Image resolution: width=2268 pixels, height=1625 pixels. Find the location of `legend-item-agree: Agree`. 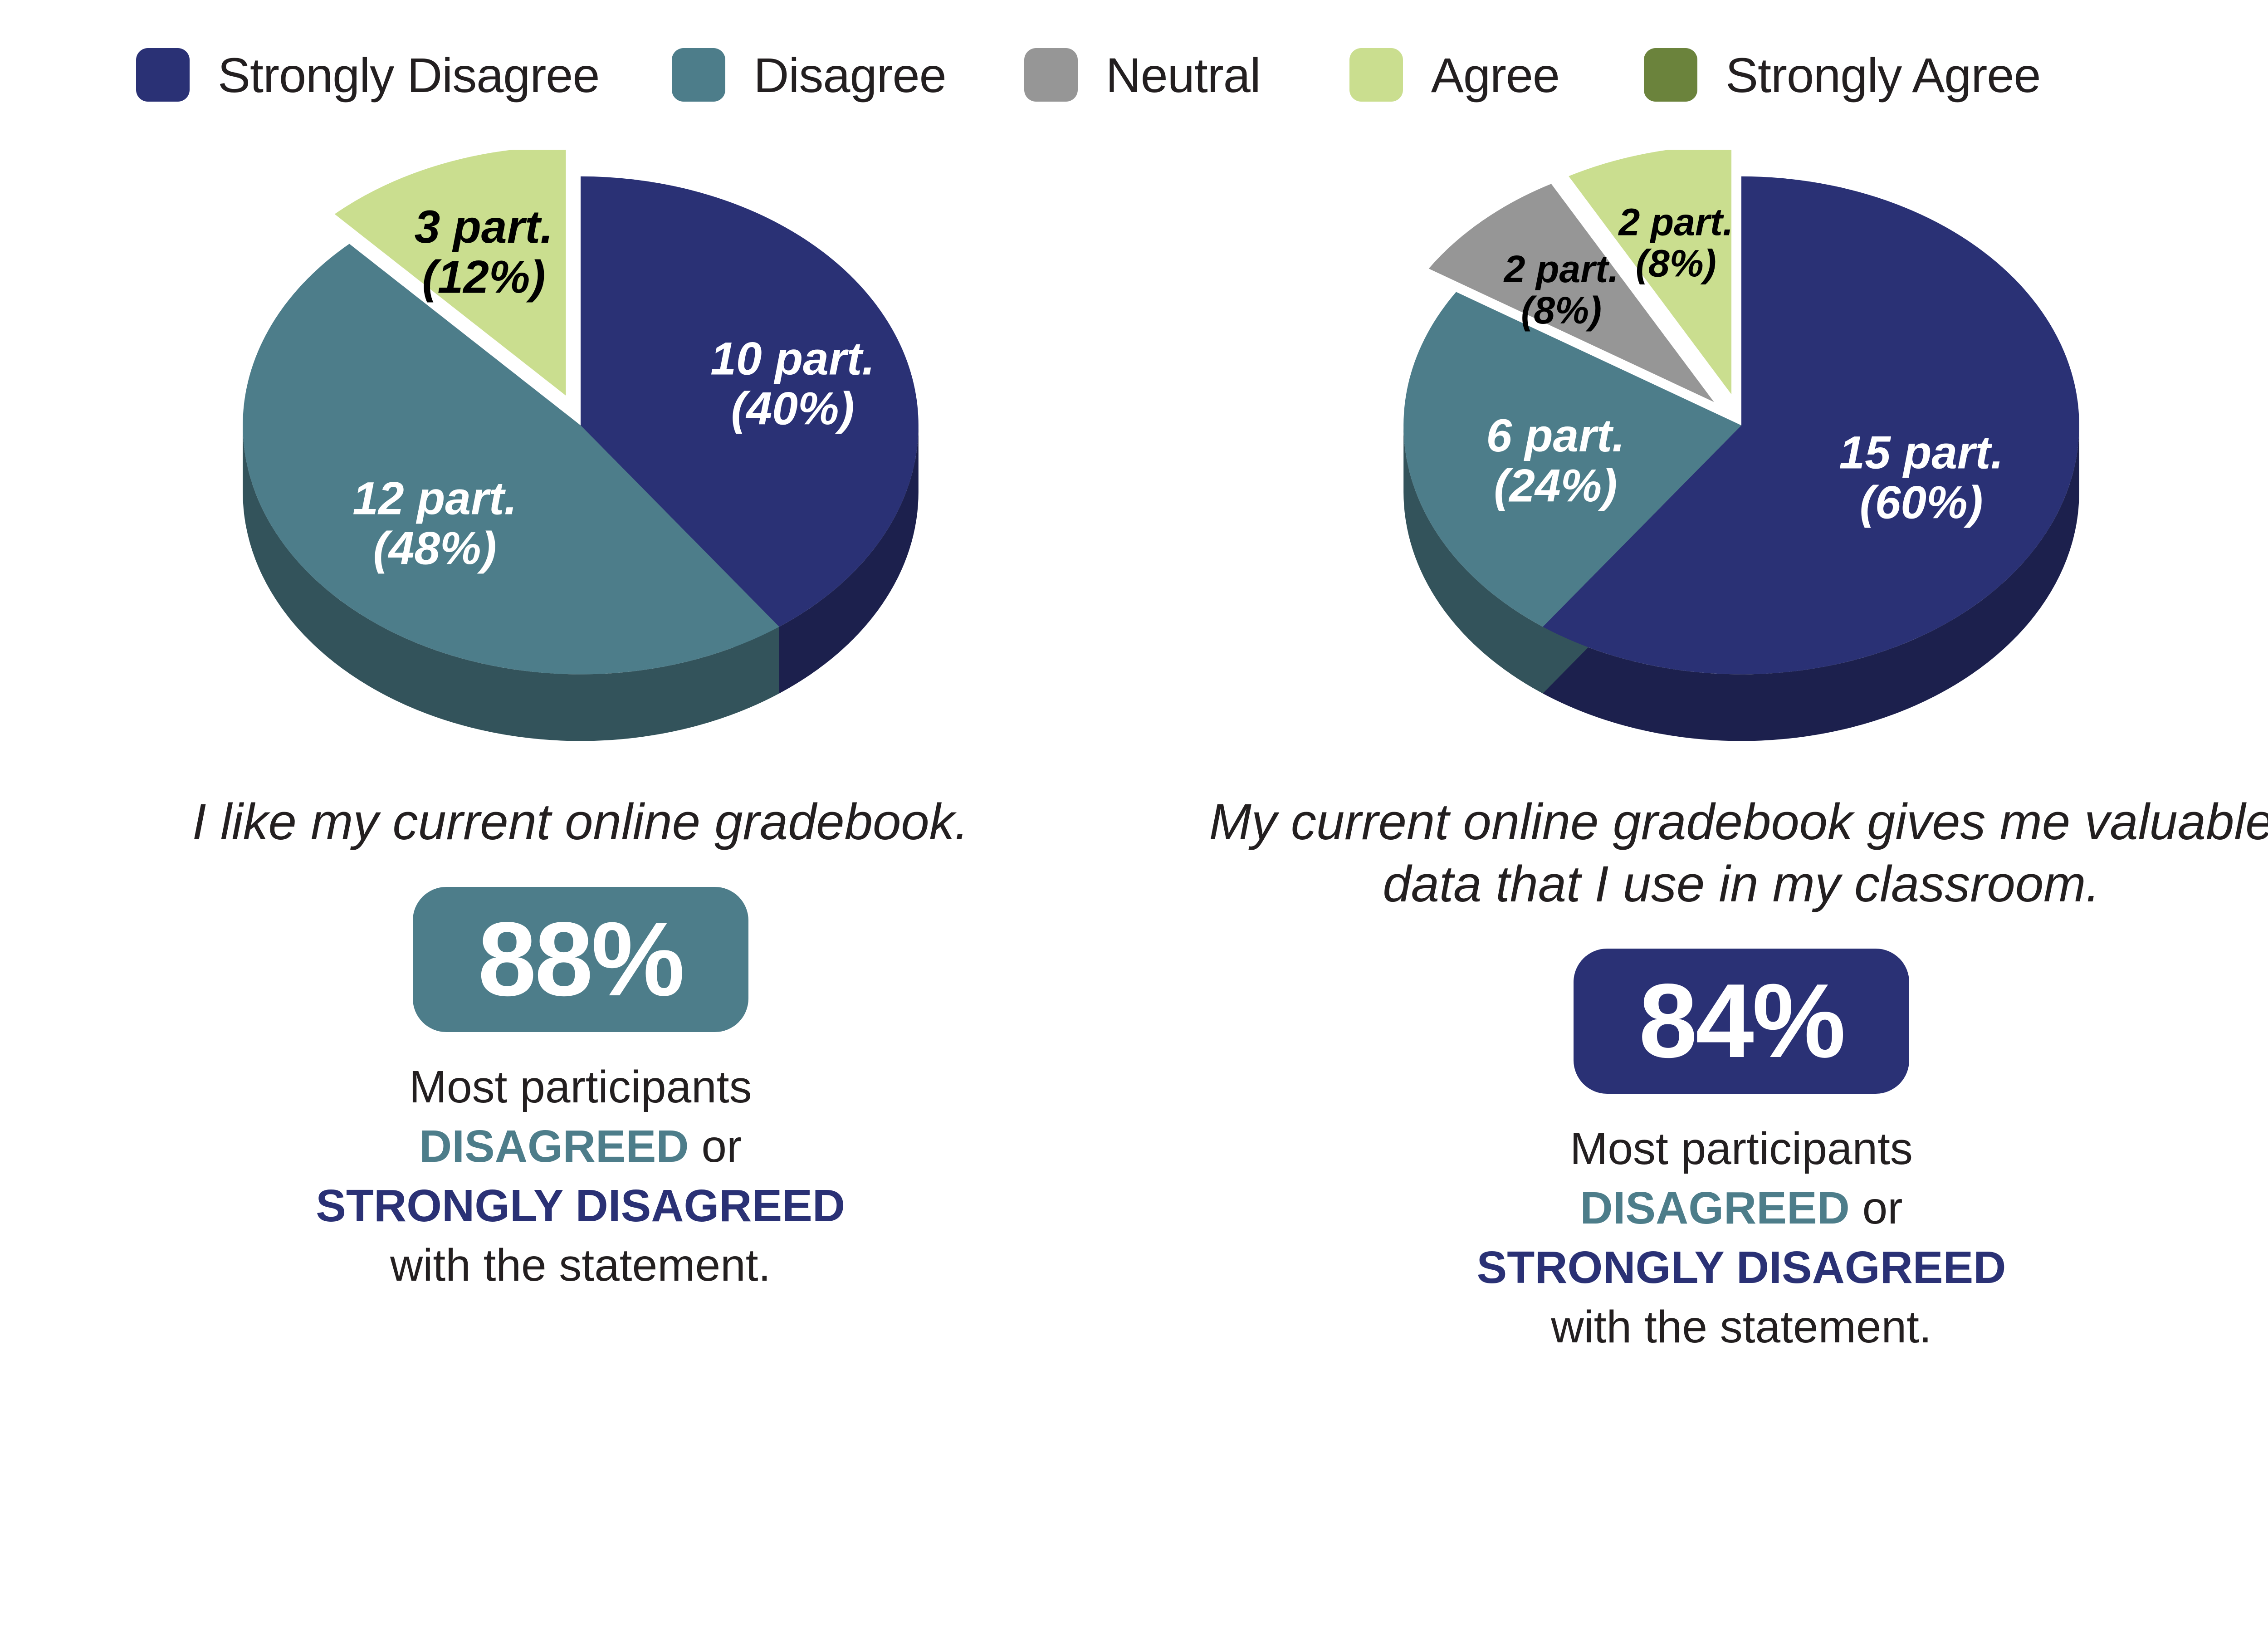

legend-item-agree: Agree is located at coordinates (1455, 75).